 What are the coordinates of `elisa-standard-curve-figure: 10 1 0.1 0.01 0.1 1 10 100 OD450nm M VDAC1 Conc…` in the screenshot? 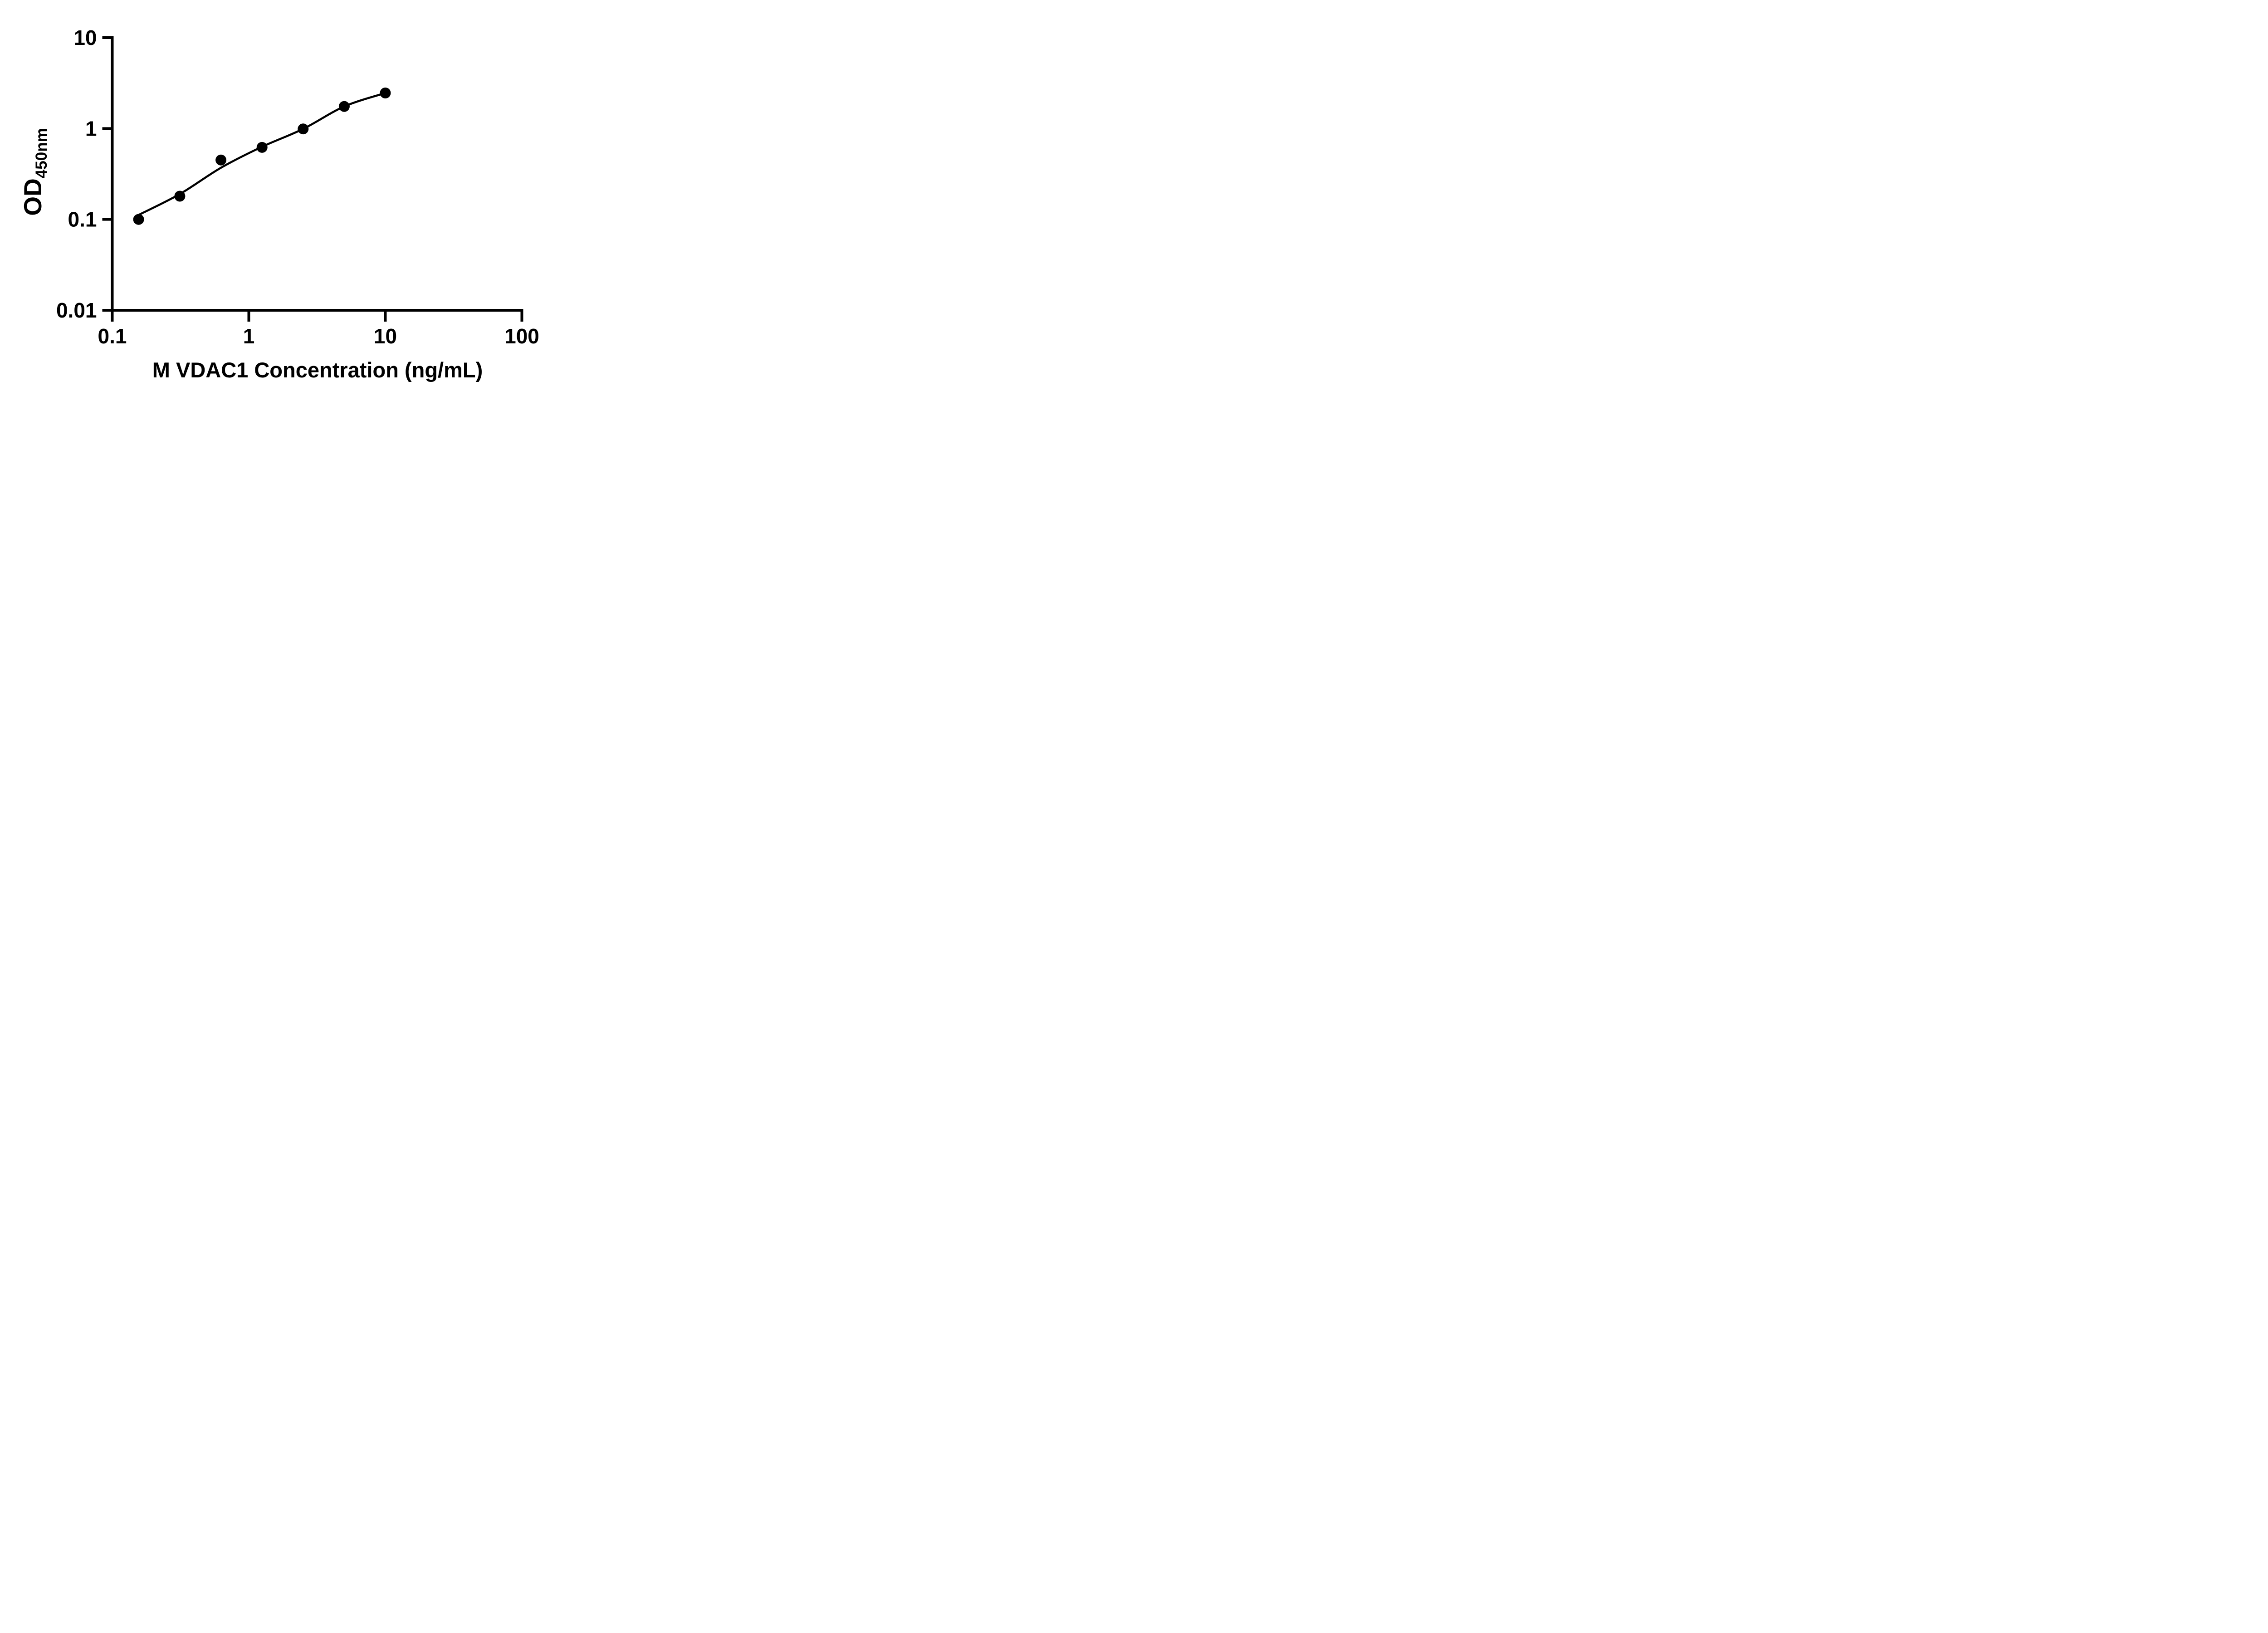 It's located at (291, 204).